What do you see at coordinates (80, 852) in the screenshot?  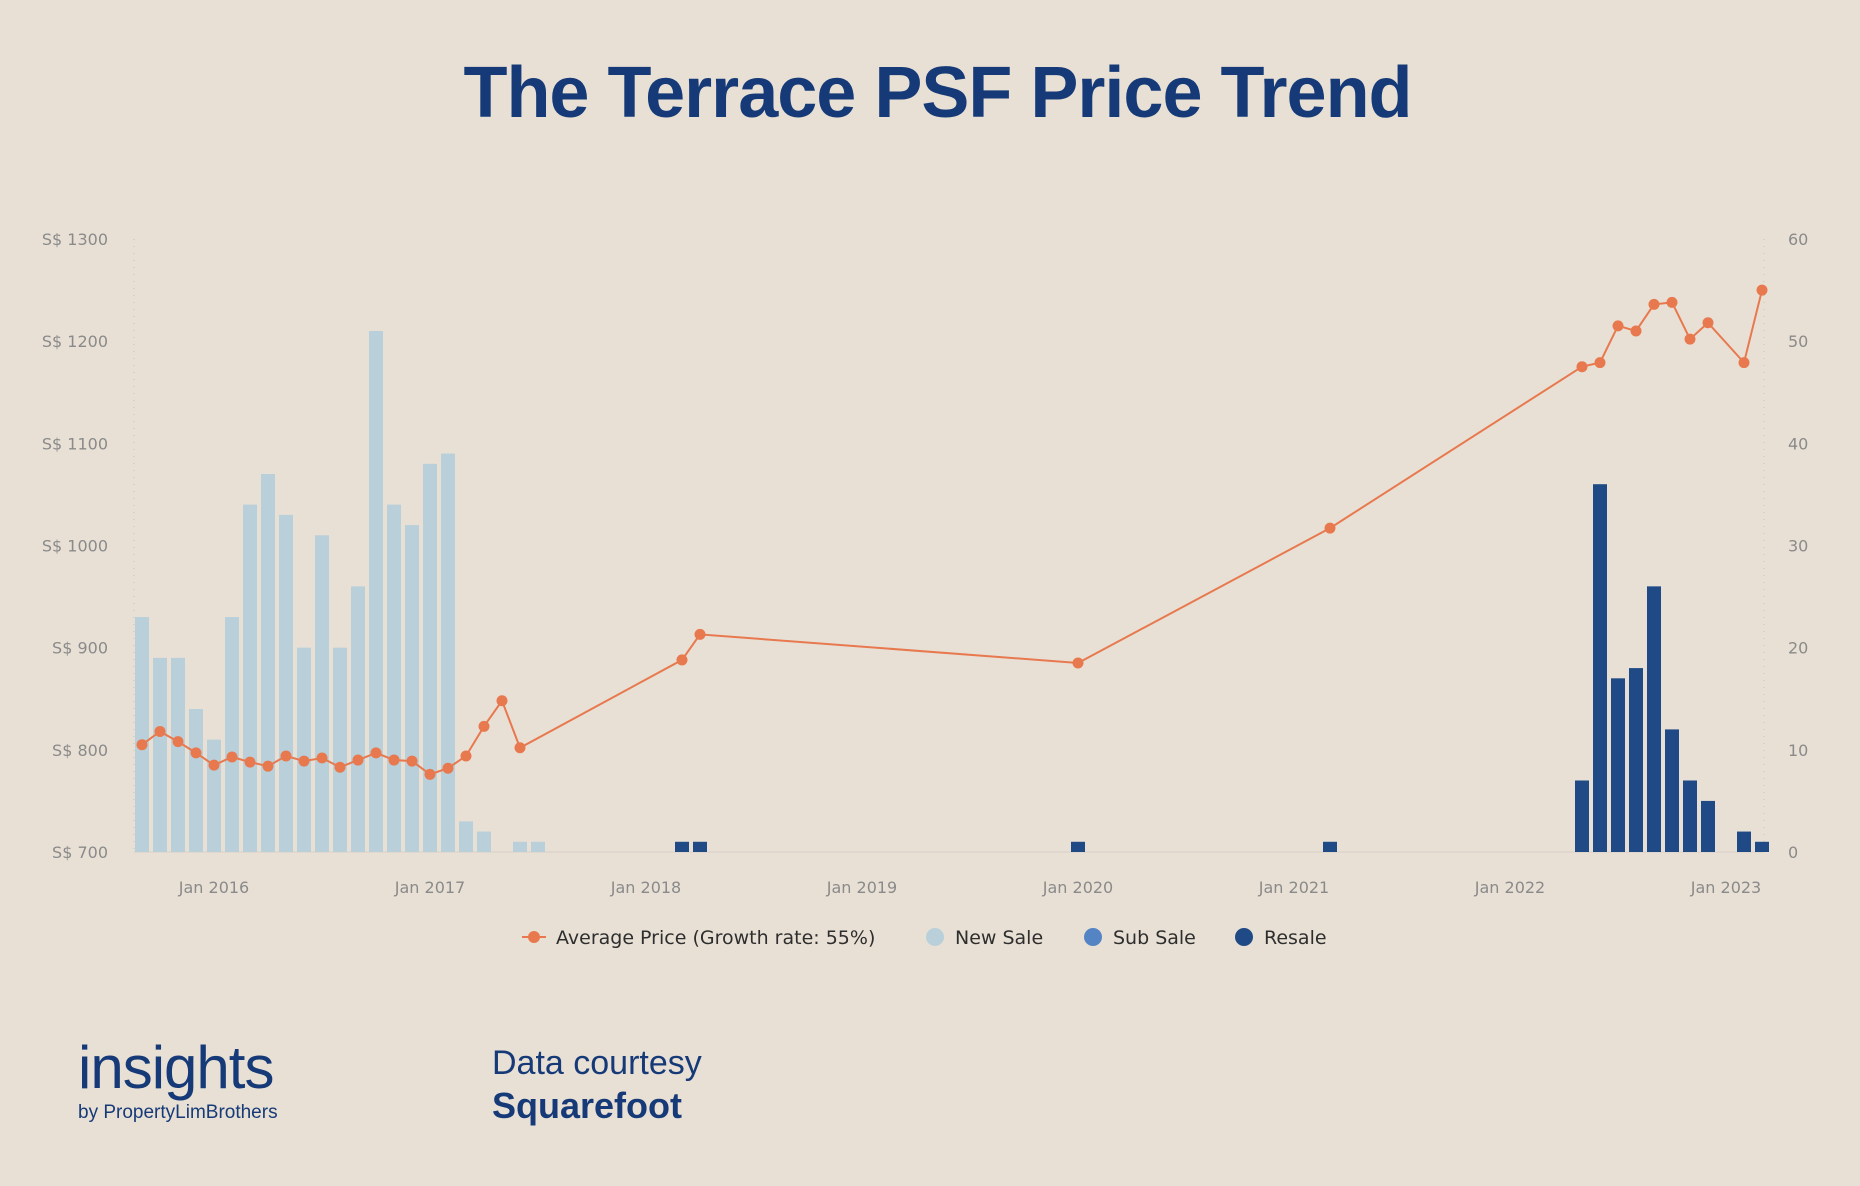 I see `y-left-tick-label: S$ 700` at bounding box center [80, 852].